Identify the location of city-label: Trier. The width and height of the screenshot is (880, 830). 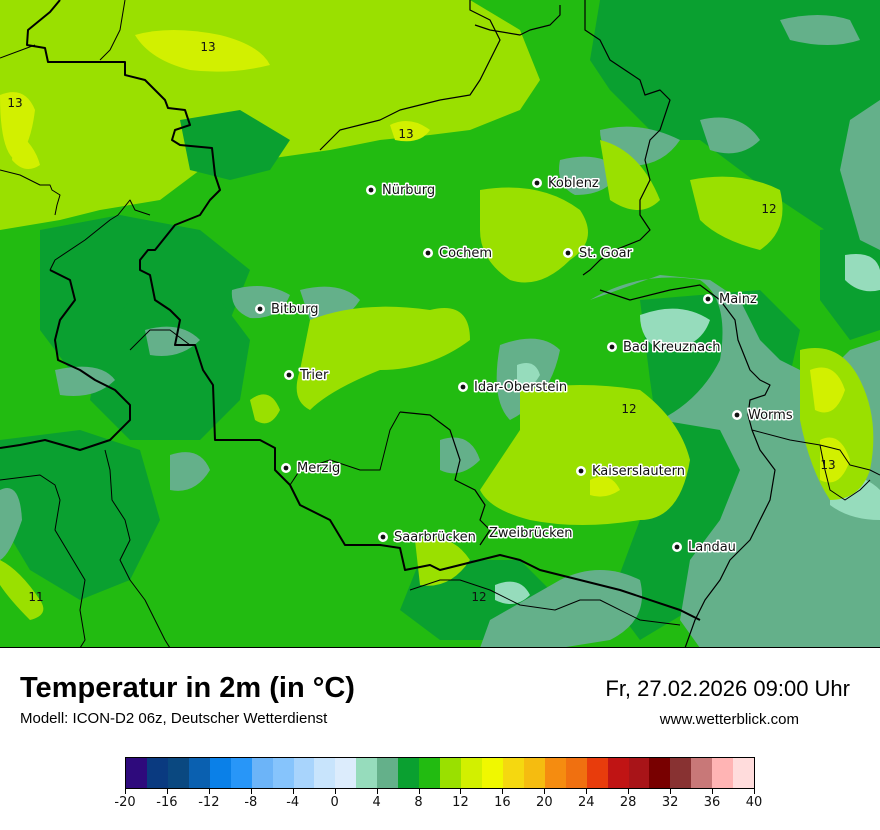
(314, 375).